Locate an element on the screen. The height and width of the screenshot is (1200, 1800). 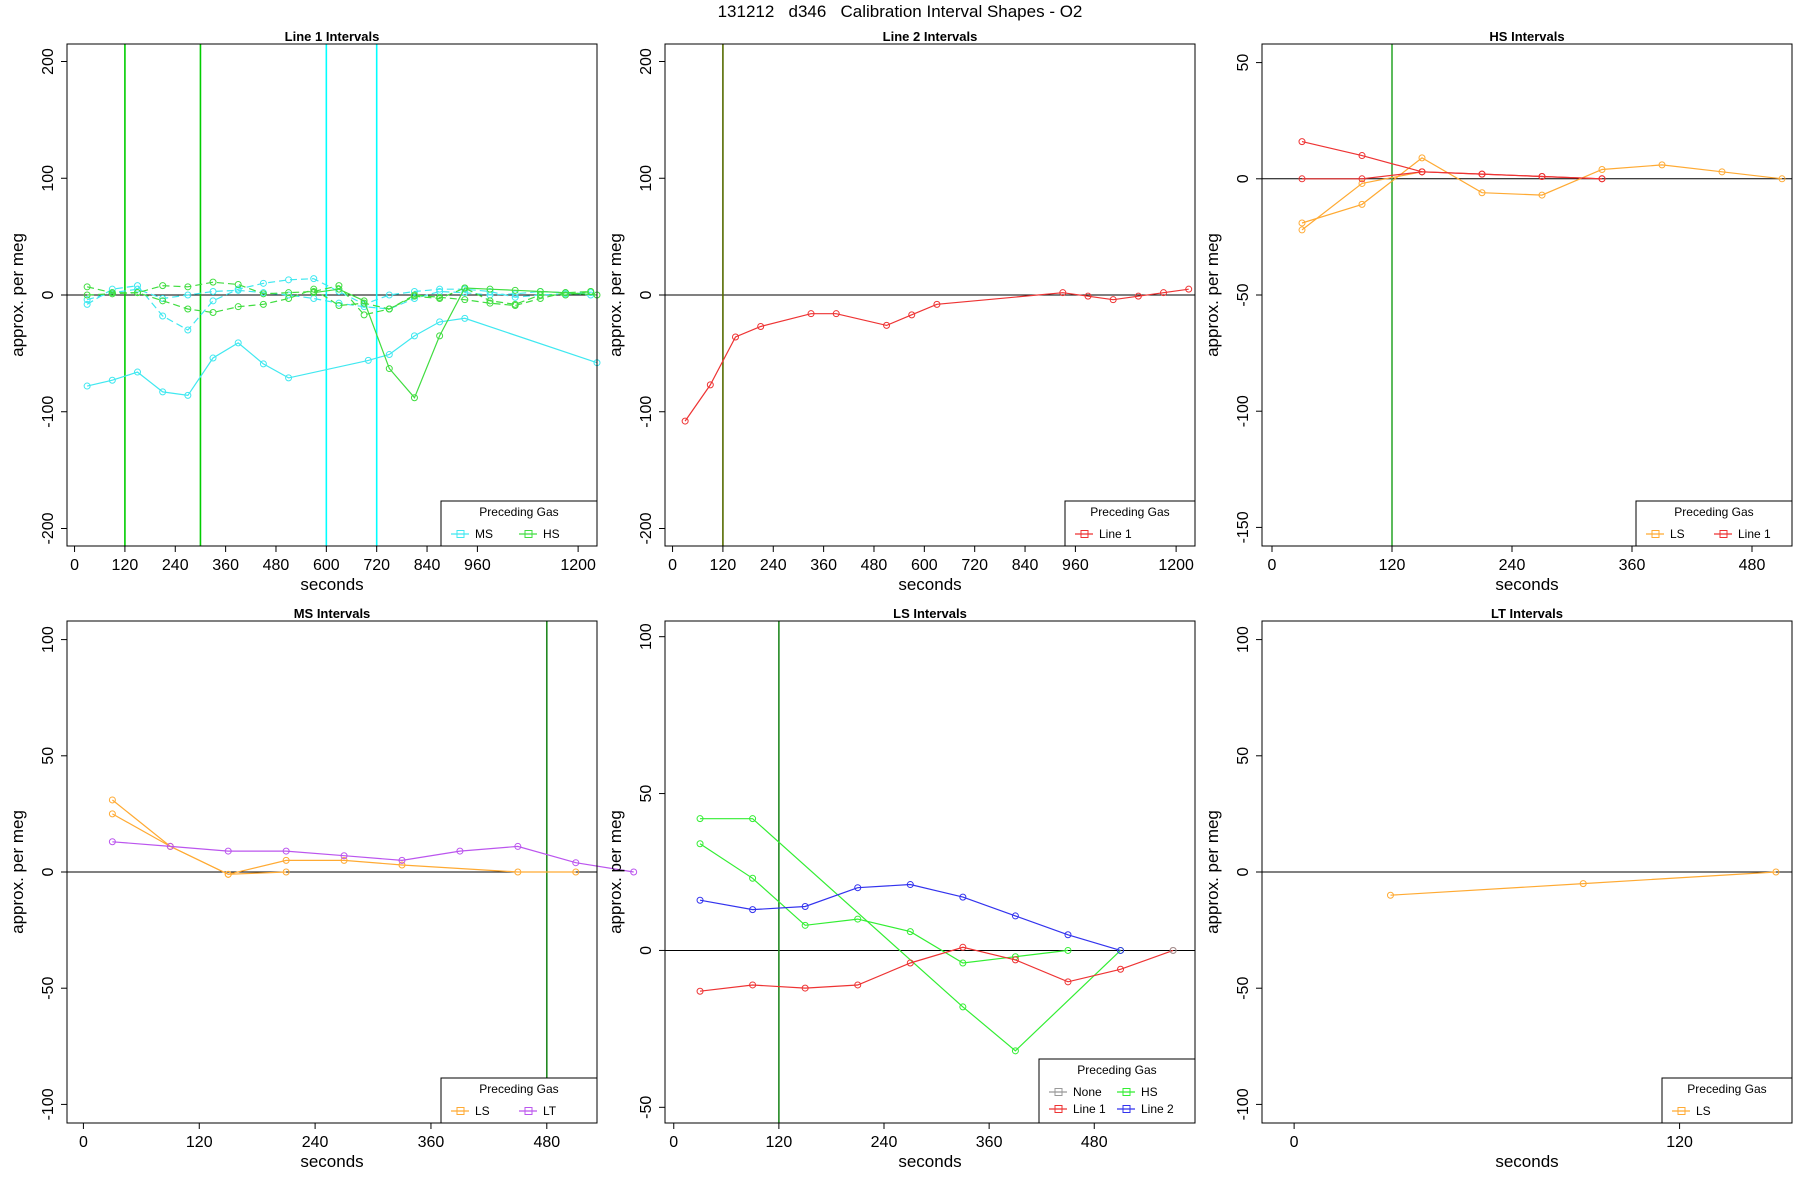
panel-title: Line 2 Intervals is located at coordinates (930, 36).